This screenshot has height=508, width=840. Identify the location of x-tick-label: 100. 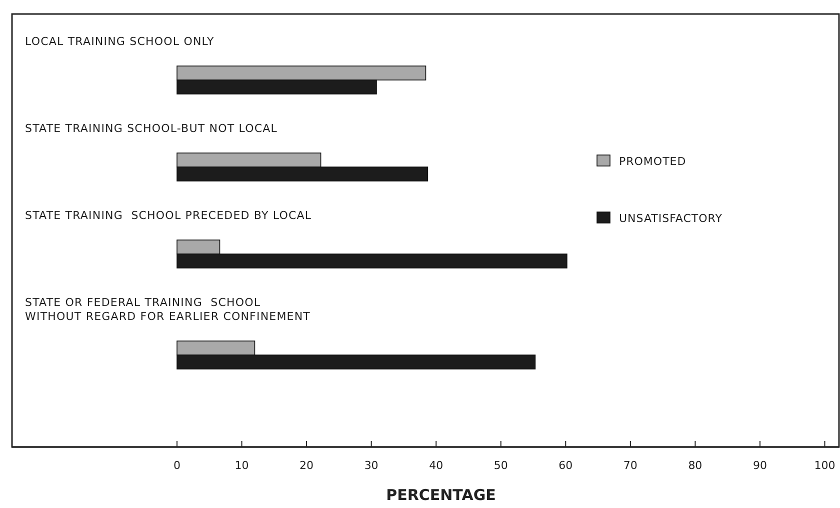
(825, 465).